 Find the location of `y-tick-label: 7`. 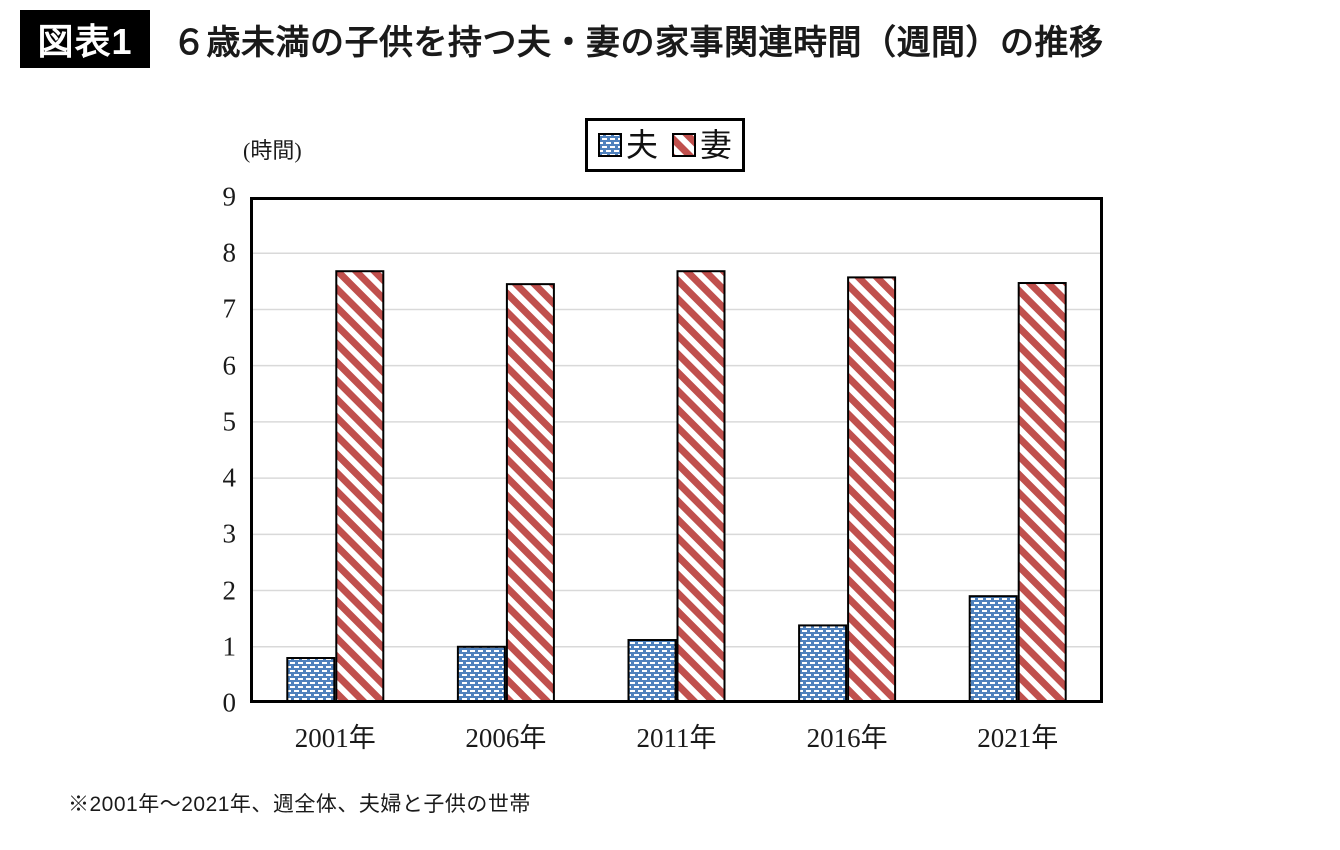

y-tick-label: 7 is located at coordinates (229, 308).